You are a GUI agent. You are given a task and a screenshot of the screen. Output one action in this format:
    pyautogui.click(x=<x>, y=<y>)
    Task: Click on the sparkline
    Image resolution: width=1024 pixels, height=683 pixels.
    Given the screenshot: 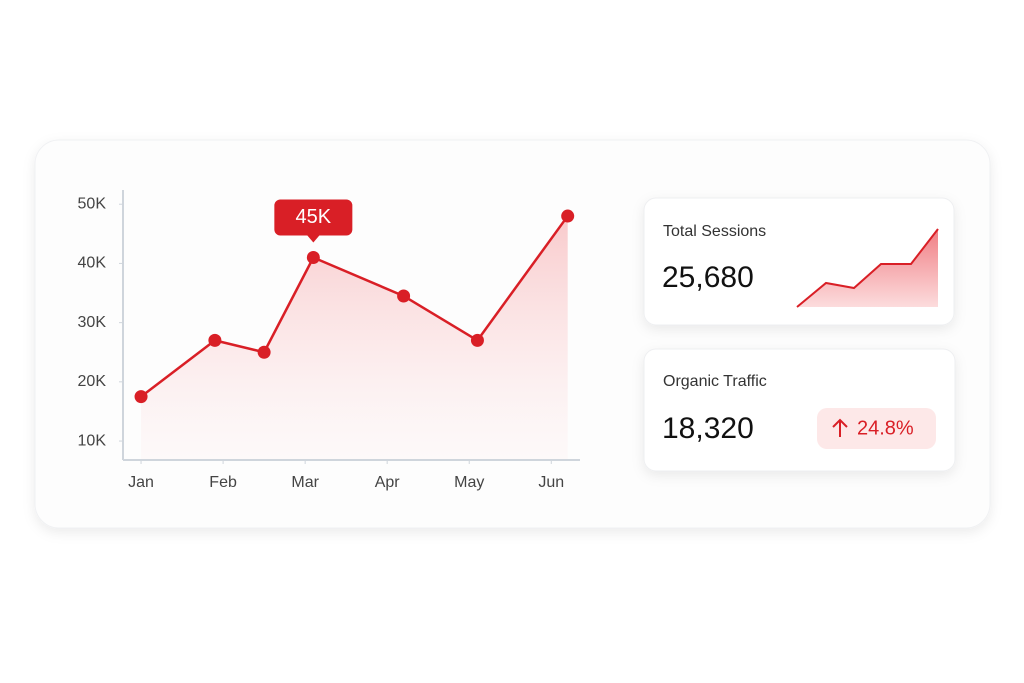 What is the action you would take?
    pyautogui.click(x=867, y=268)
    